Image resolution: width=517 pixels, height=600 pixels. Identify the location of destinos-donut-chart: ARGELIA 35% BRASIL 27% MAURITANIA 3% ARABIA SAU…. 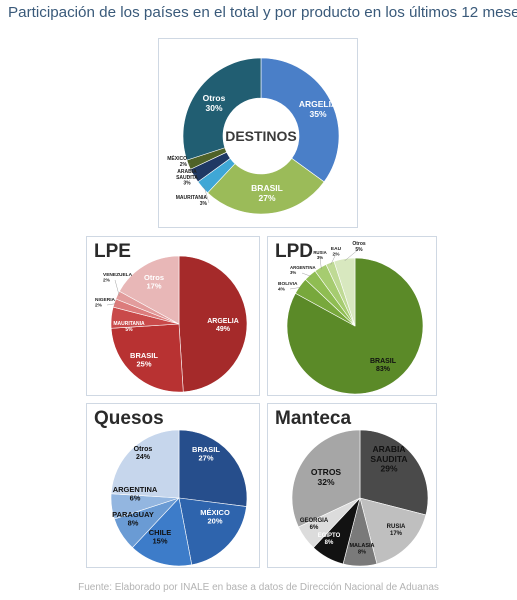
(253, 136).